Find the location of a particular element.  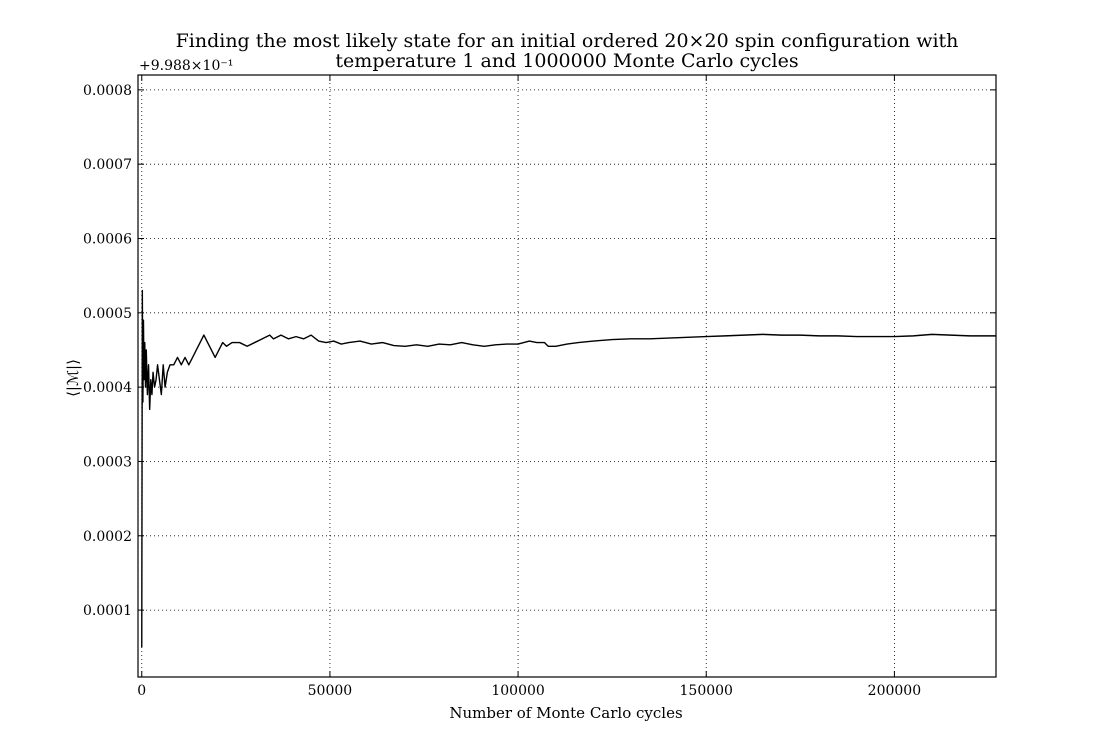

x-tick-label: 100000 is located at coordinates (517, 691).